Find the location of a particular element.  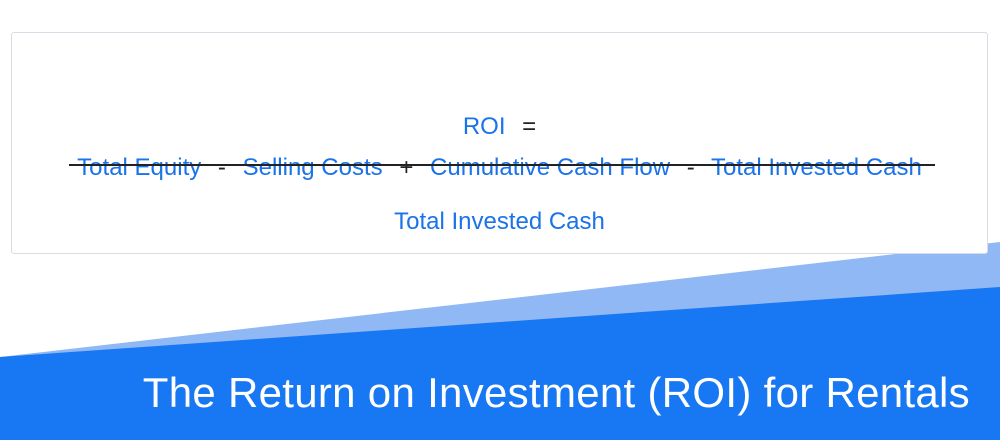

formula-lhs-row: ROI = is located at coordinates (499, 127).